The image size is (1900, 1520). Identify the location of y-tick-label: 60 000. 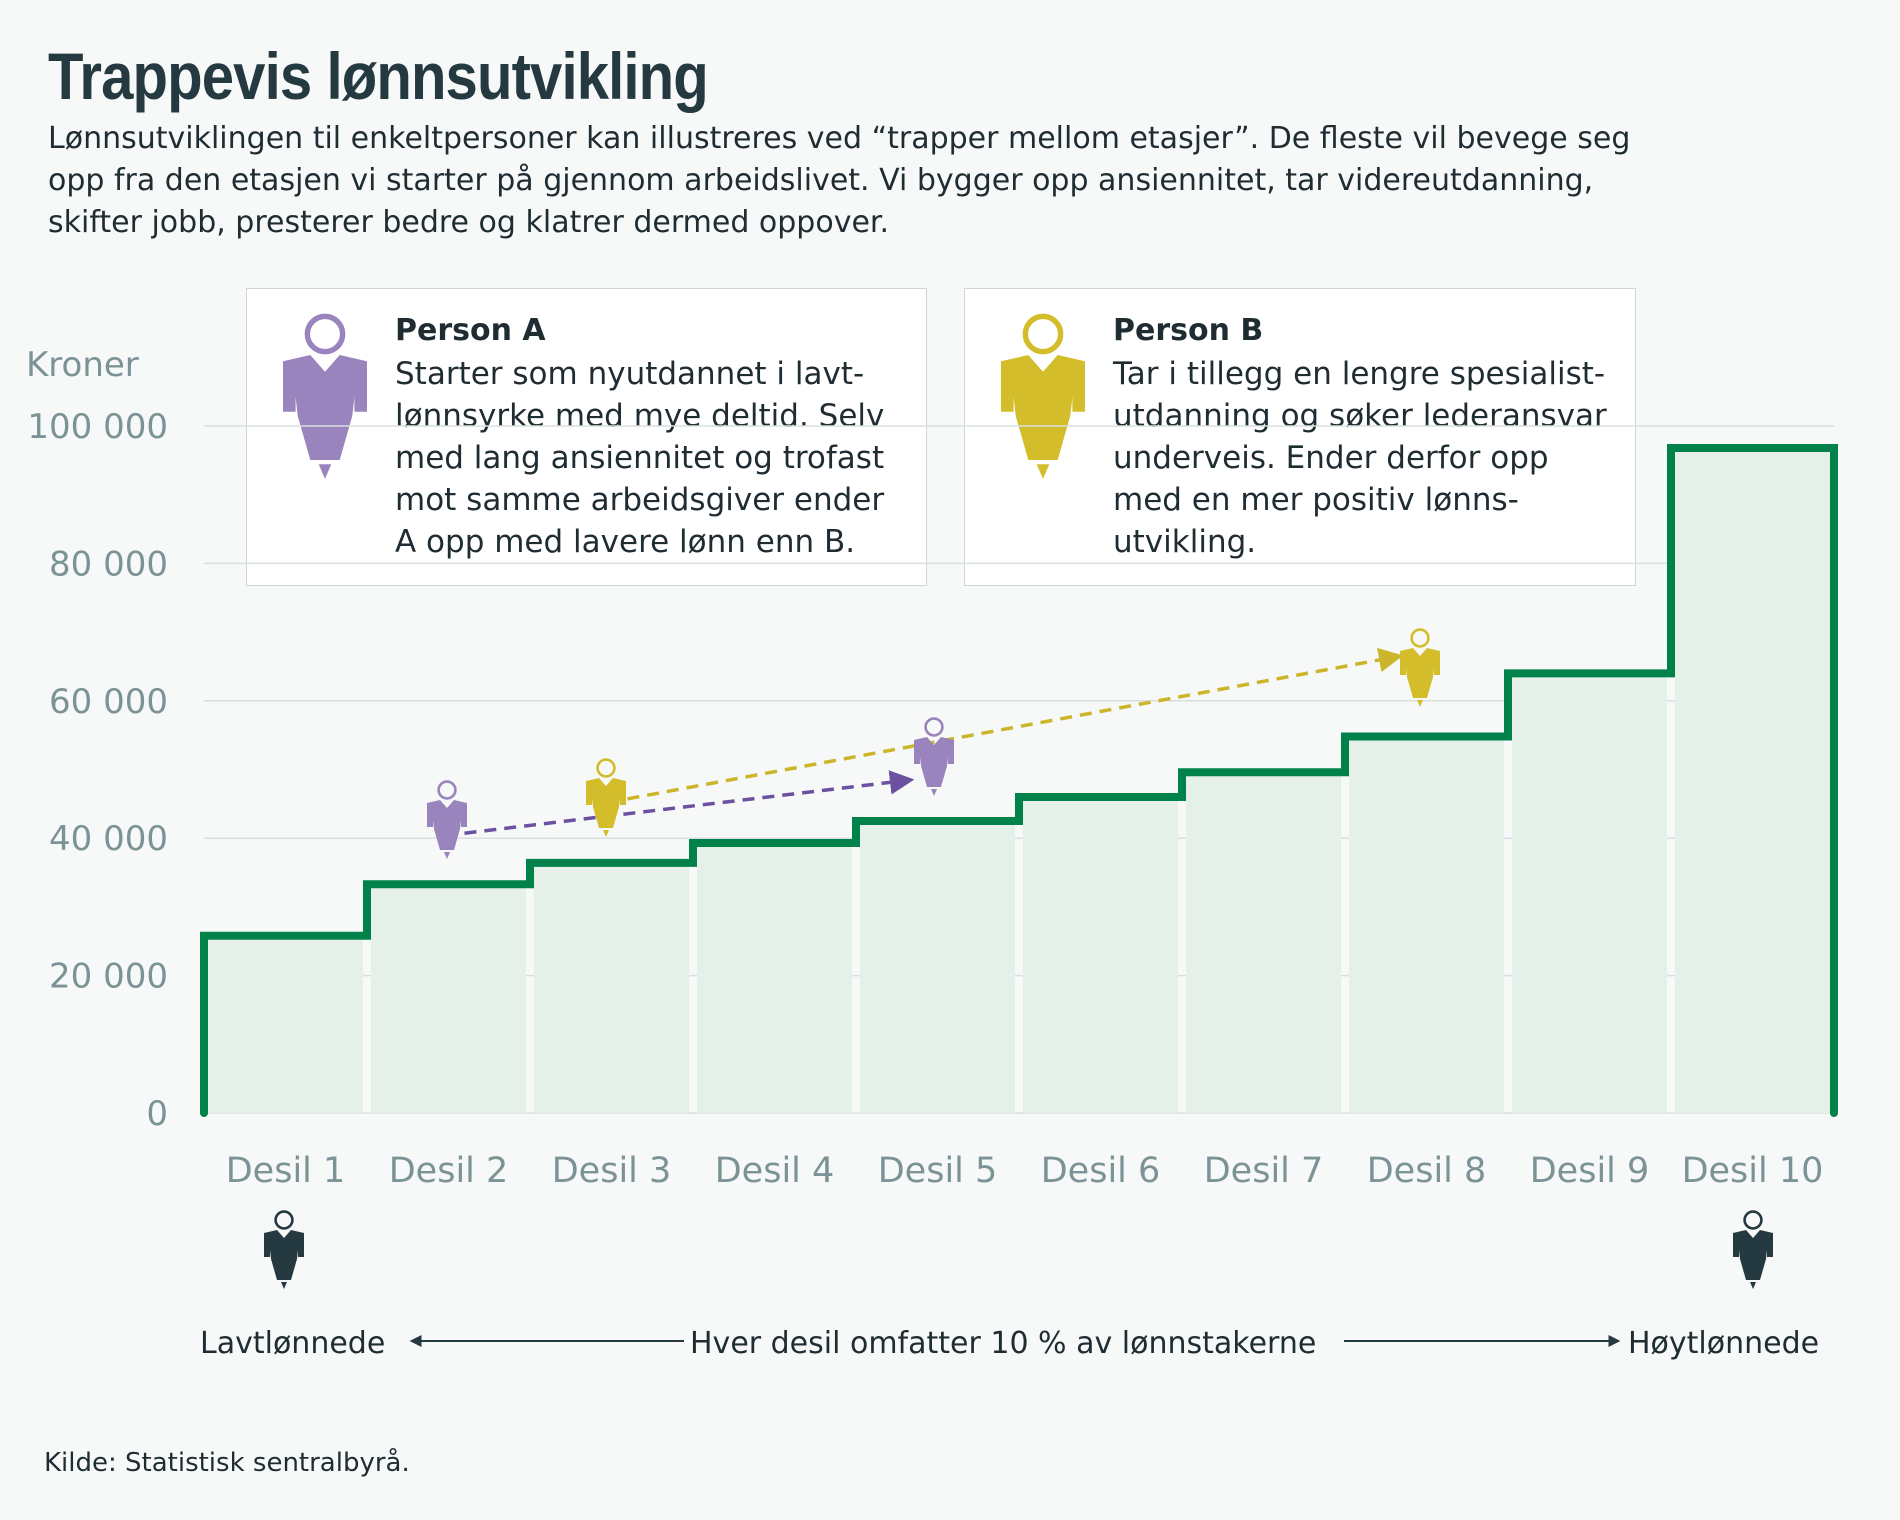
(108, 702).